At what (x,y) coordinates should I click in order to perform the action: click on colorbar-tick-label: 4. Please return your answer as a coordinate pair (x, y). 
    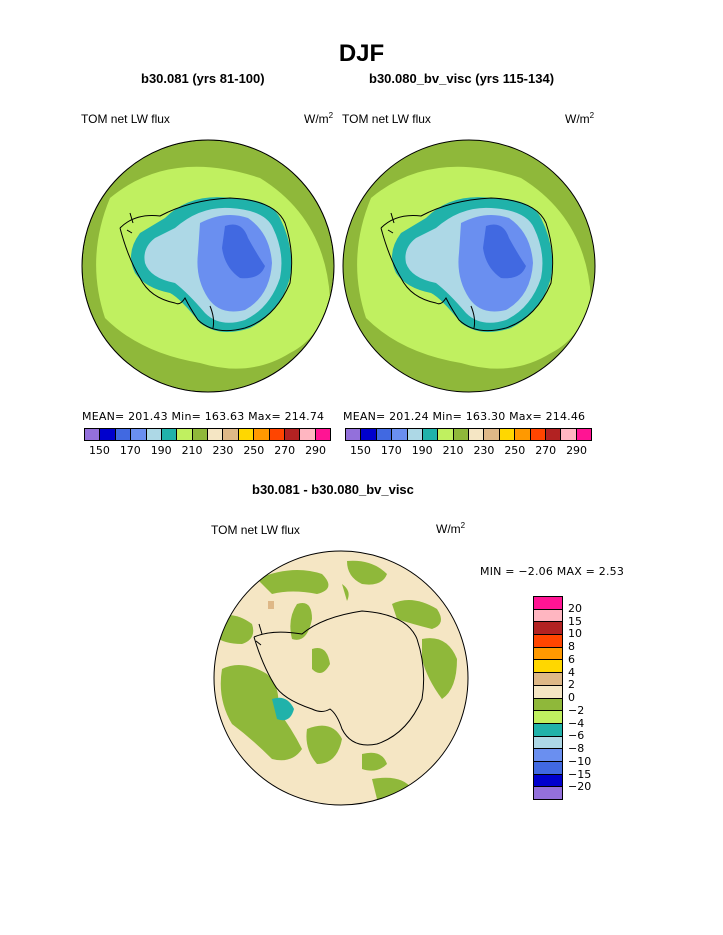
    Looking at the image, I should click on (571, 672).